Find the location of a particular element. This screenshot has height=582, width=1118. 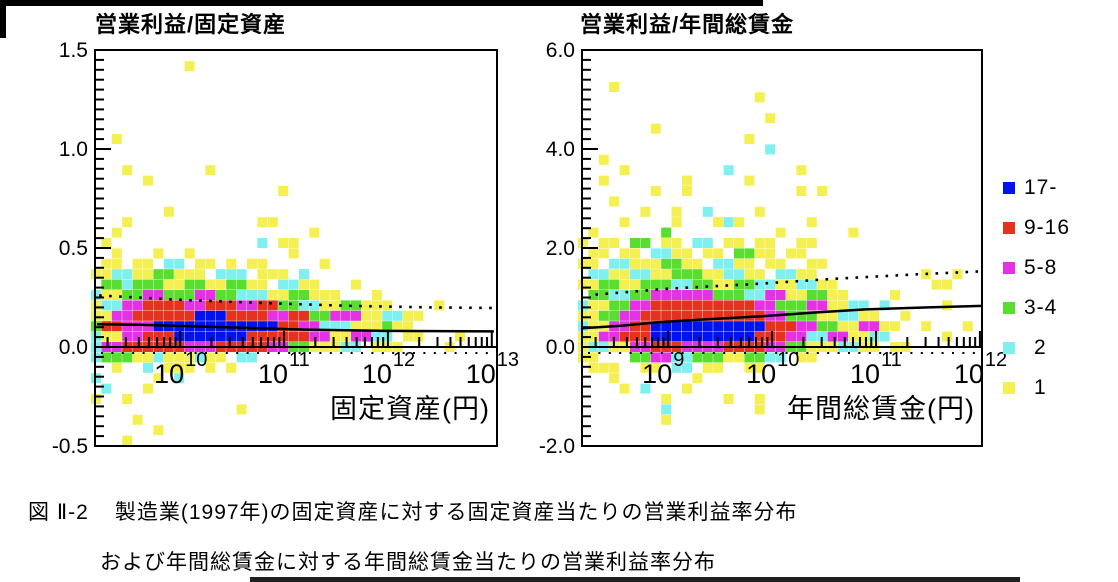

svg-text: 9 is located at coordinates (678, 360).